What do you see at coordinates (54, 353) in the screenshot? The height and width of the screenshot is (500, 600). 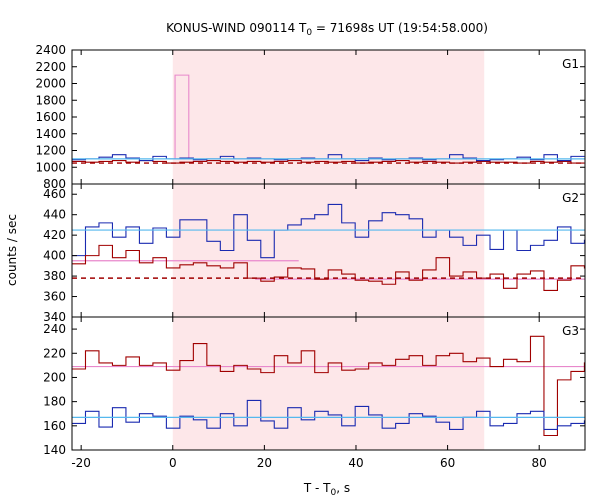 I see `y-tick-label: 220` at bounding box center [54, 353].